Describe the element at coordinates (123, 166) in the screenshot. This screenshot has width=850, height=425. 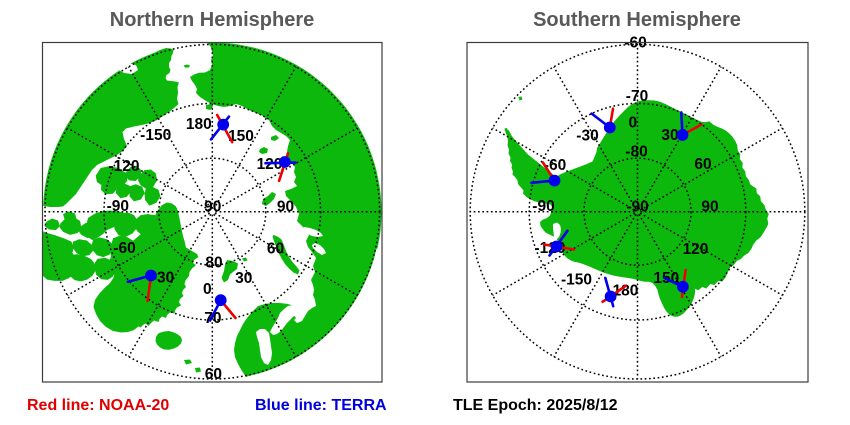
I see `svg-text: -120` at that location.